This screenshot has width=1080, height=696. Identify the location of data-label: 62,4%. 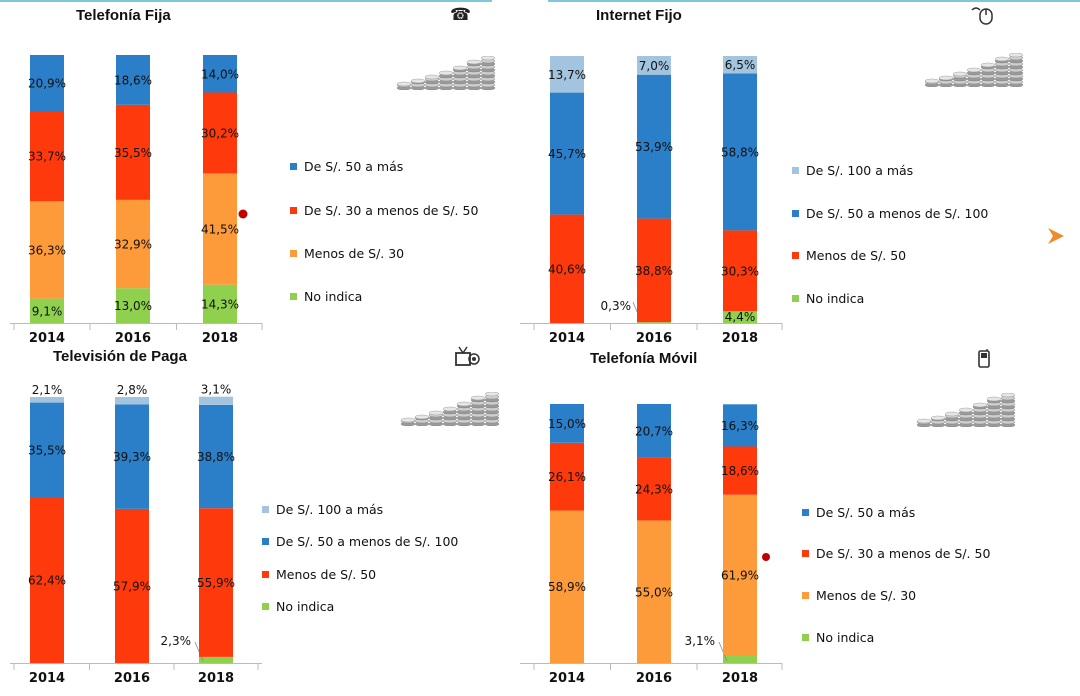
(47, 581).